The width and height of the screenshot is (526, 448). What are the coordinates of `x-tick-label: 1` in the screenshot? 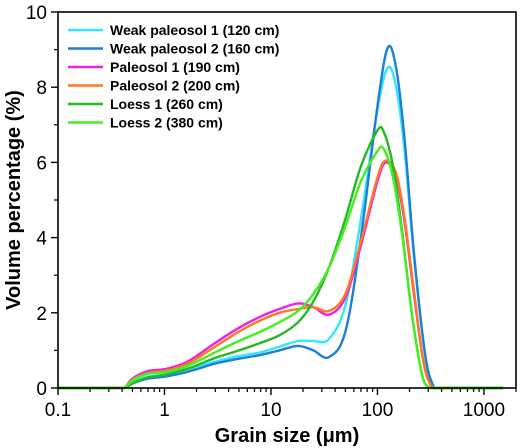 It's located at (164, 410).